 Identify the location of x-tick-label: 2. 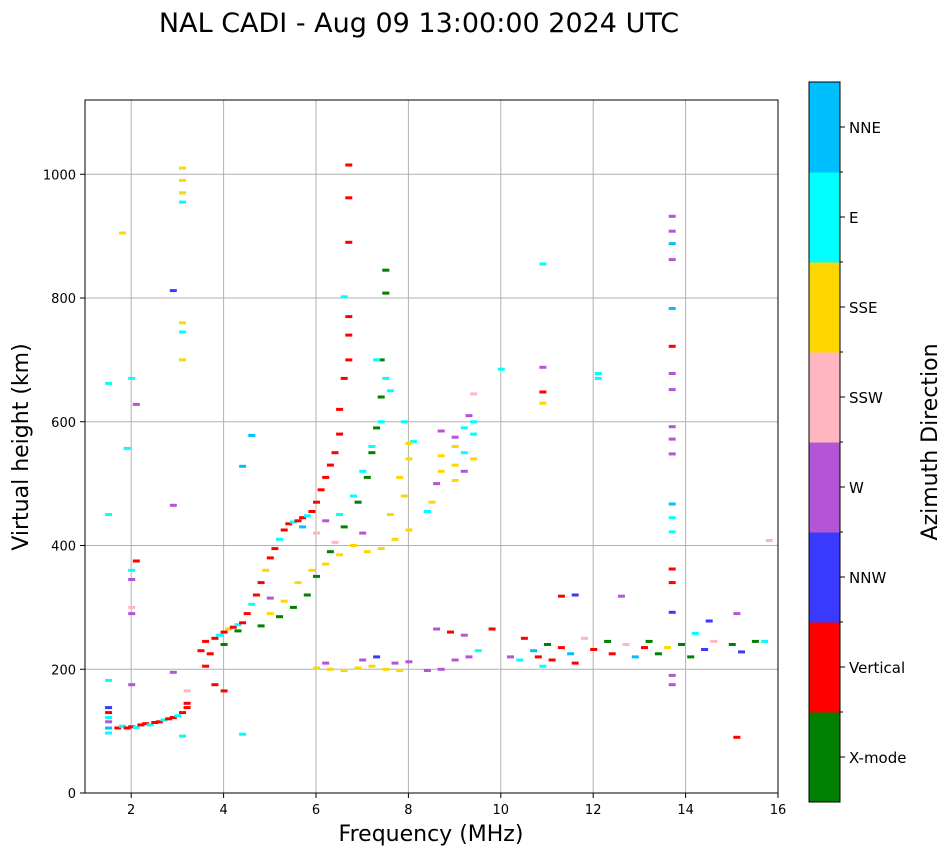
(131, 810).